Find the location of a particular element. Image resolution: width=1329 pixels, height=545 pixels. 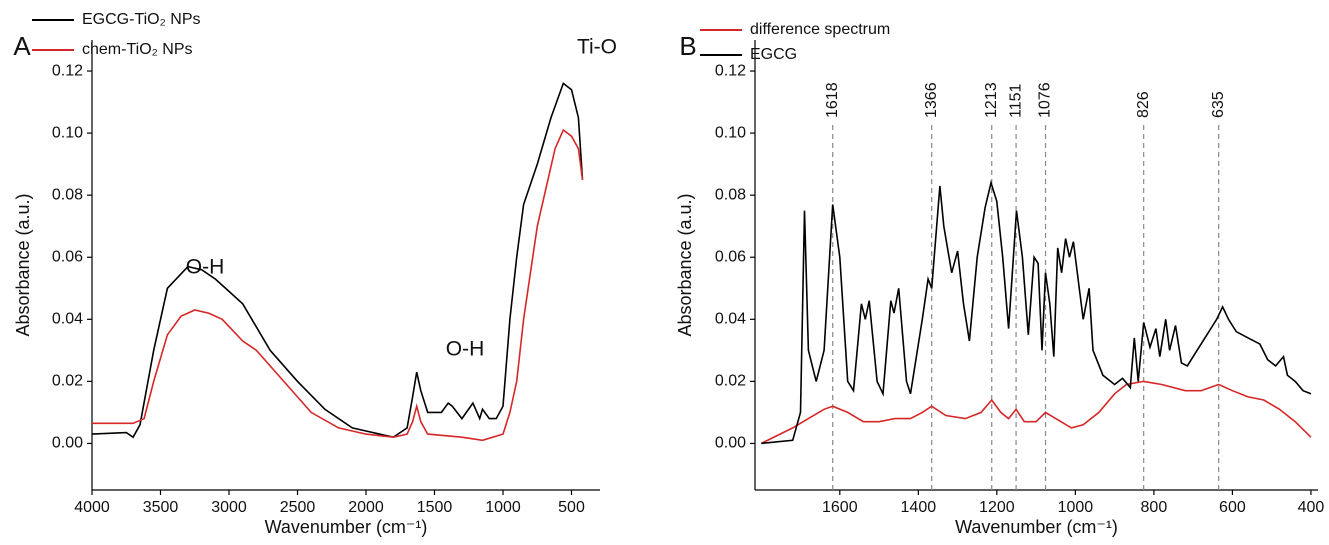

peak-label: 1213 is located at coordinates (991, 100).